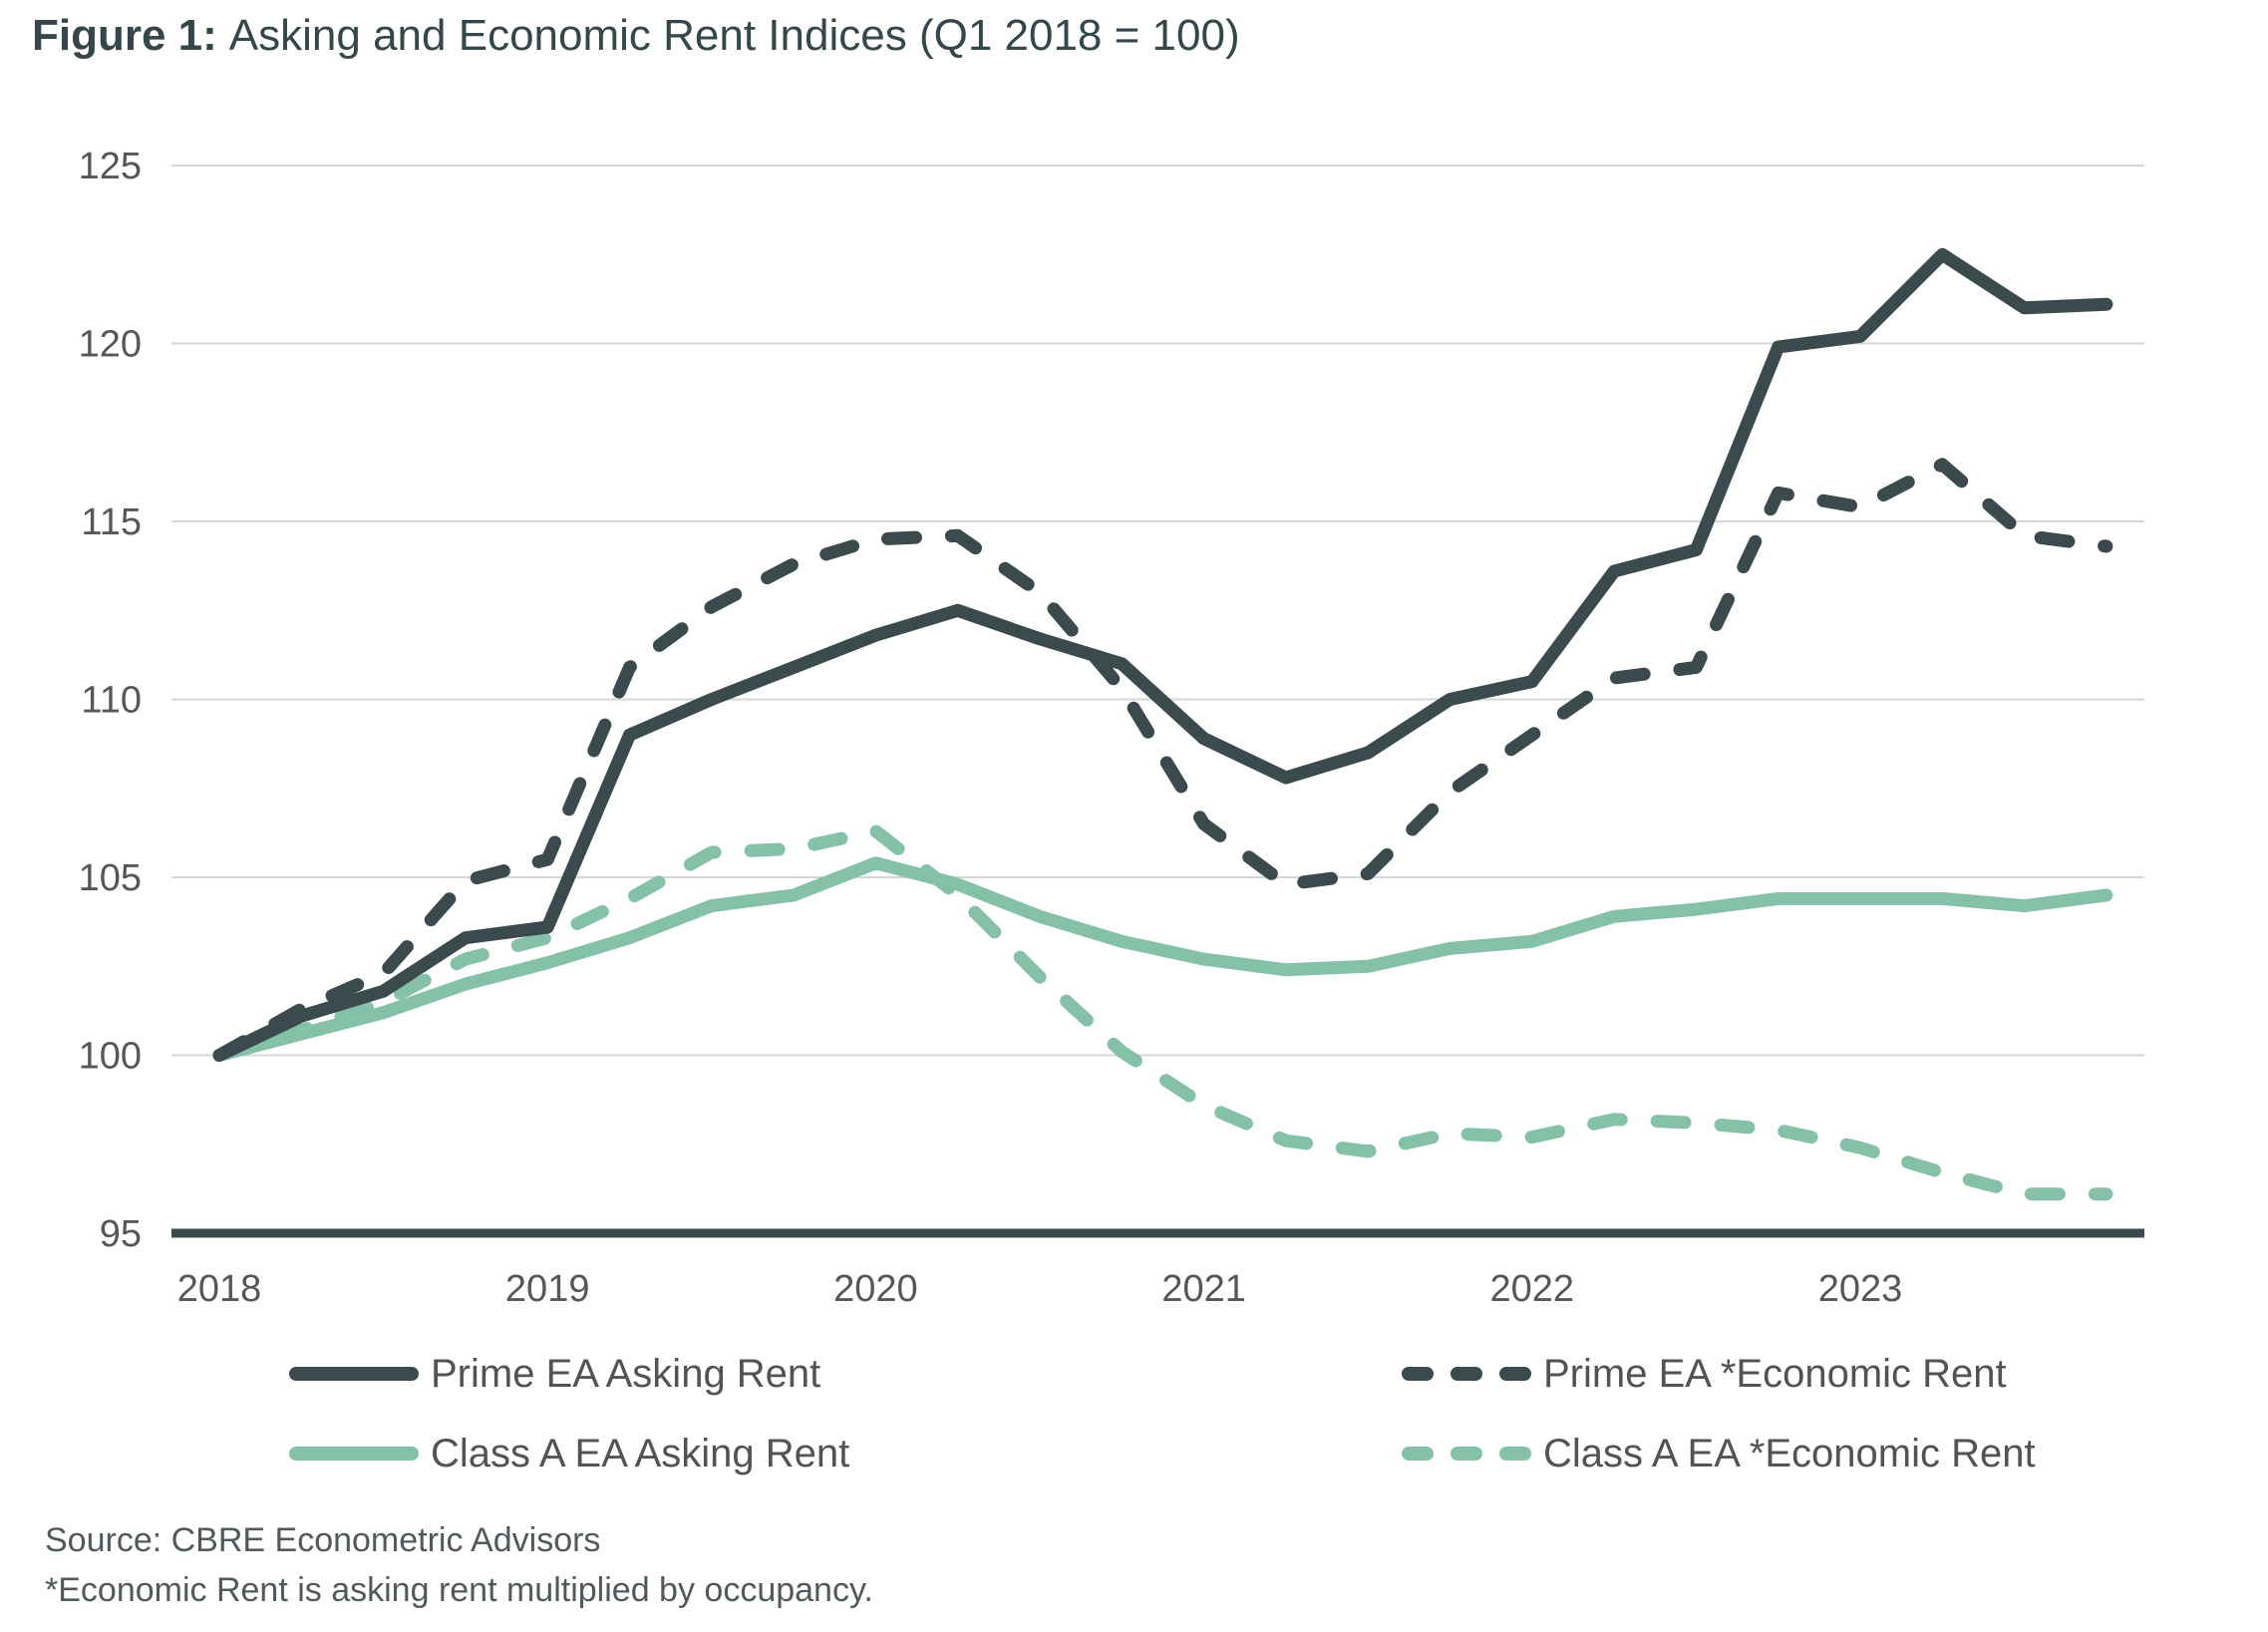 This screenshot has height=1632, width=2268. What do you see at coordinates (354, 1454) in the screenshot?
I see `legend-swatch-classa-asking-line` at bounding box center [354, 1454].